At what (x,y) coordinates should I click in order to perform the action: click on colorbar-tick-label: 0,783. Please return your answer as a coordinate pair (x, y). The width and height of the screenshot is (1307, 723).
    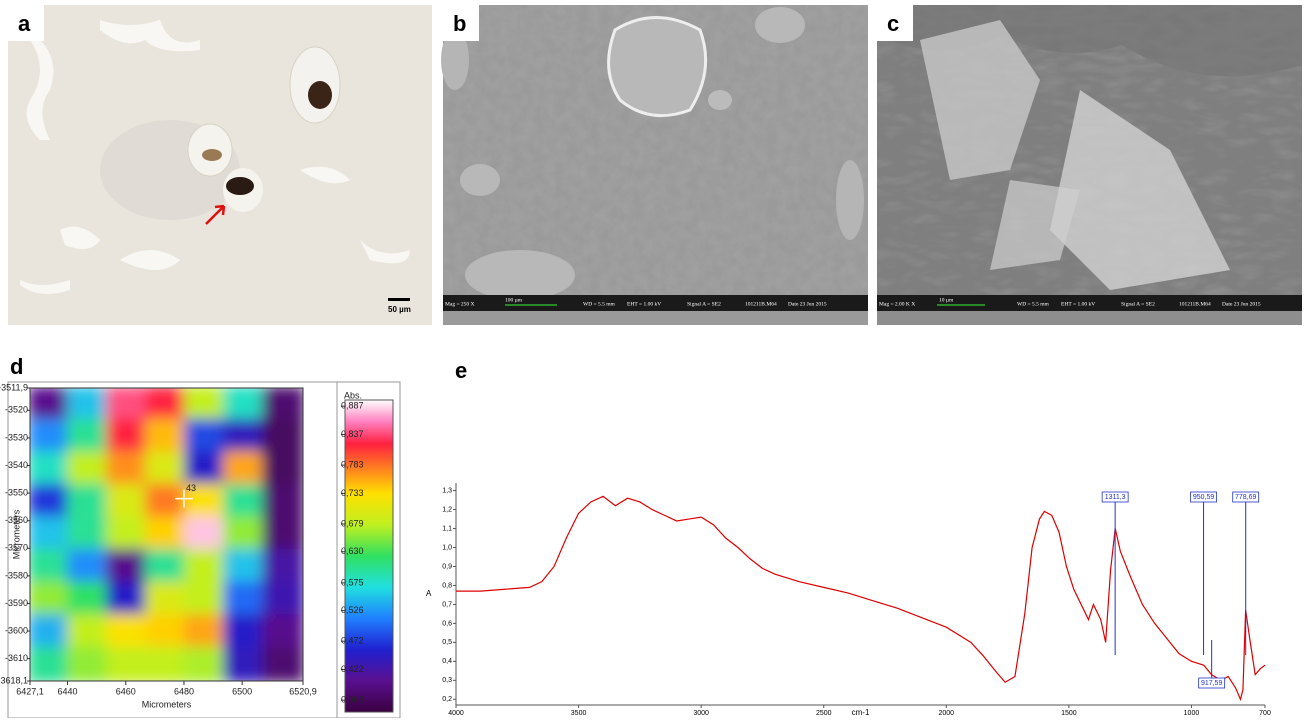
    Looking at the image, I should click on (352, 464).